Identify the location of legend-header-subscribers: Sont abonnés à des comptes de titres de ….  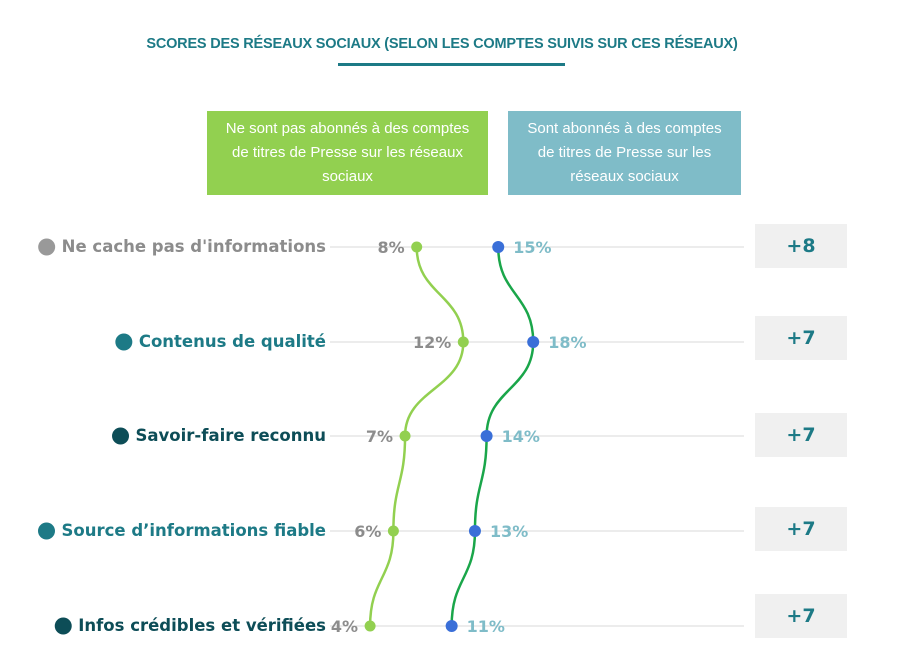
(624, 153).